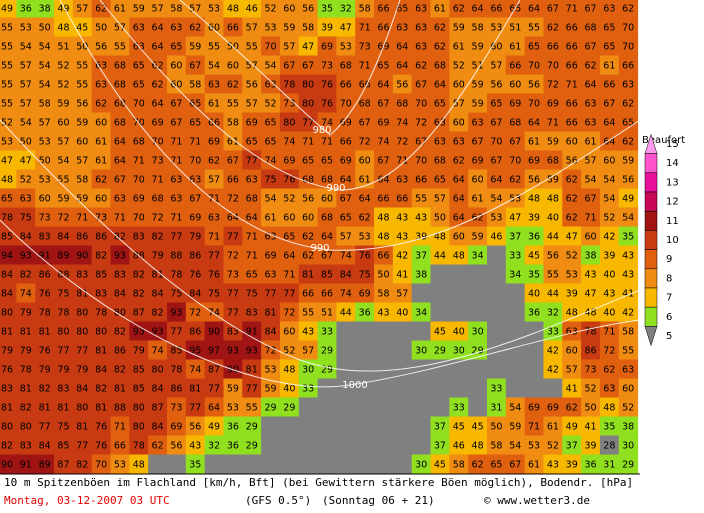  Describe the element at coordinates (26, 180) in the screenshot. I see `cell-value: 52` at that location.